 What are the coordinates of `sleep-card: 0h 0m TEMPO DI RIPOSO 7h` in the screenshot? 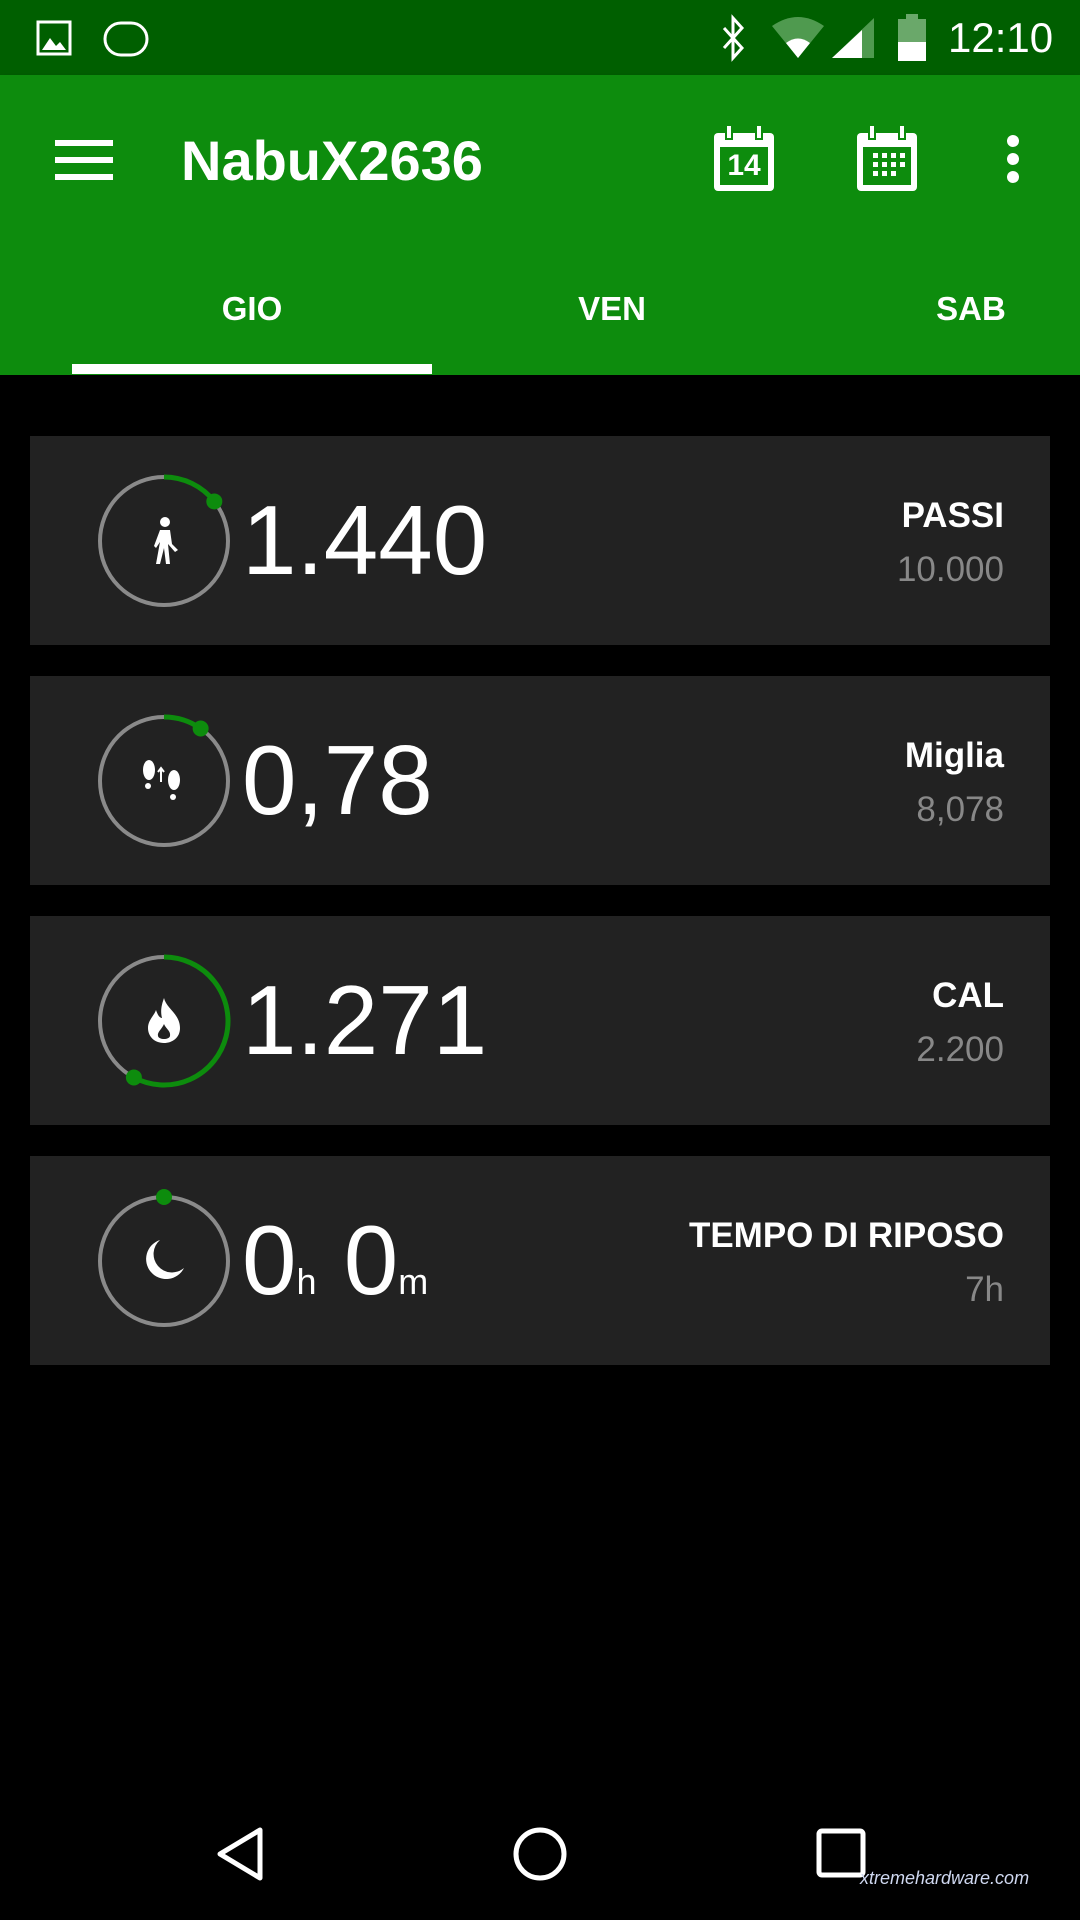 It's located at (540, 1260).